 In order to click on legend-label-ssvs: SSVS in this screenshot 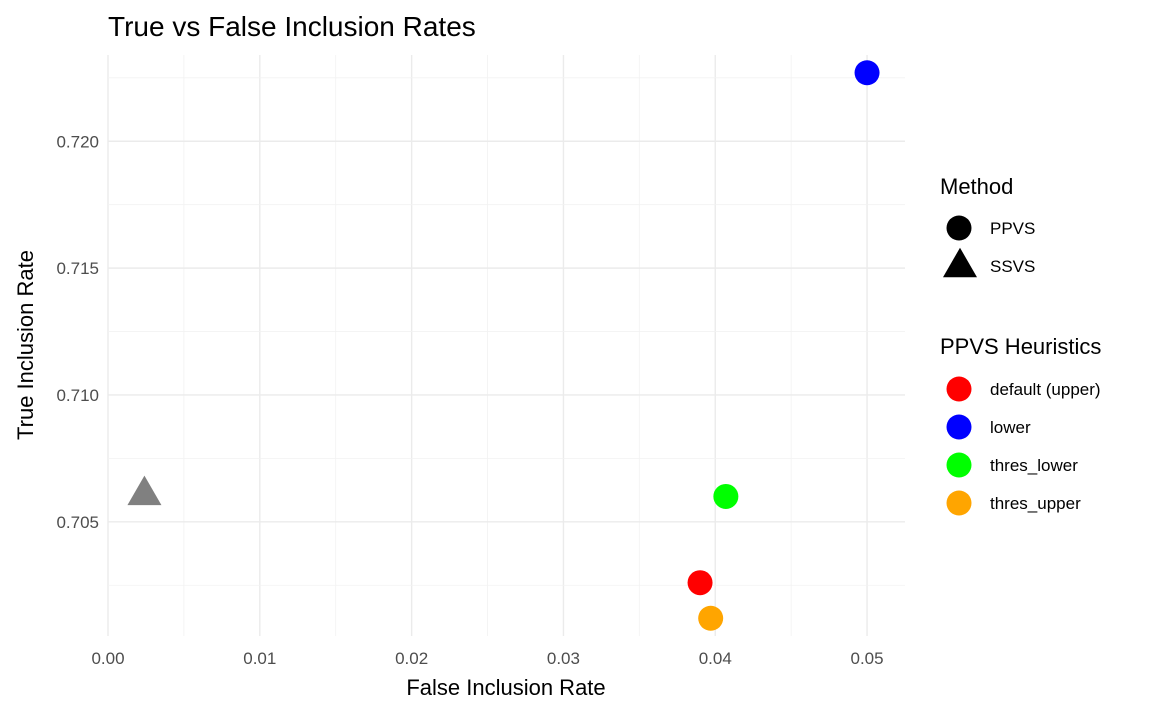, I will do `click(1012, 266)`.